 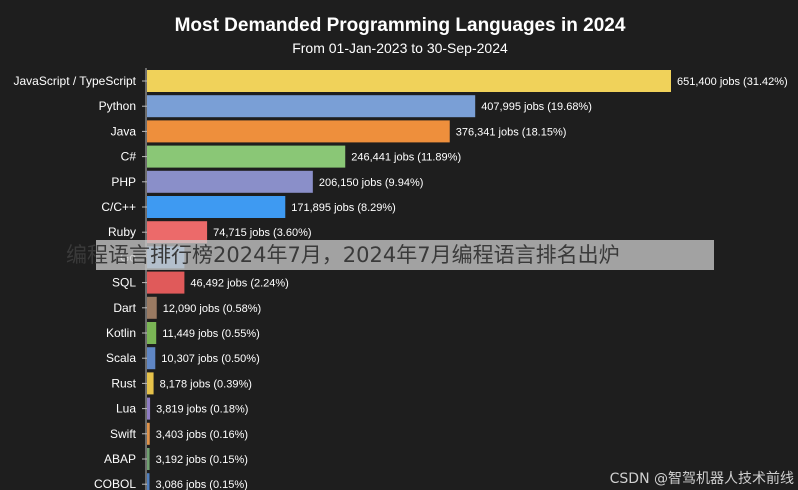 What do you see at coordinates (262, 233) in the screenshot?
I see `value-label-6: 74,715 jobs (3.60%)` at bounding box center [262, 233].